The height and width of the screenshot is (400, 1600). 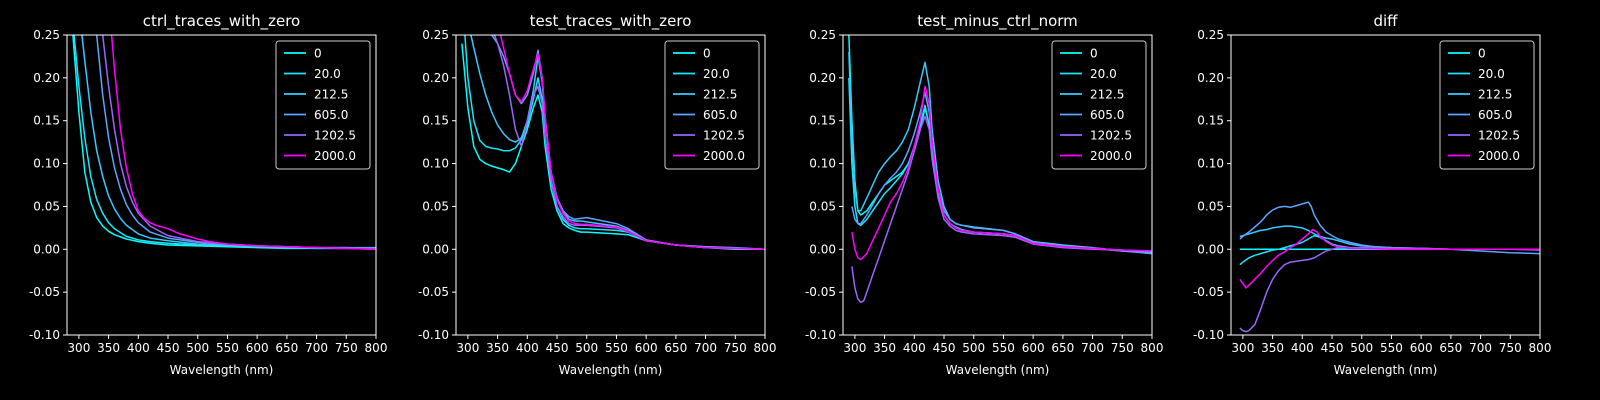 I want to click on y-tick-label: -0.05, so click(x=433, y=292).